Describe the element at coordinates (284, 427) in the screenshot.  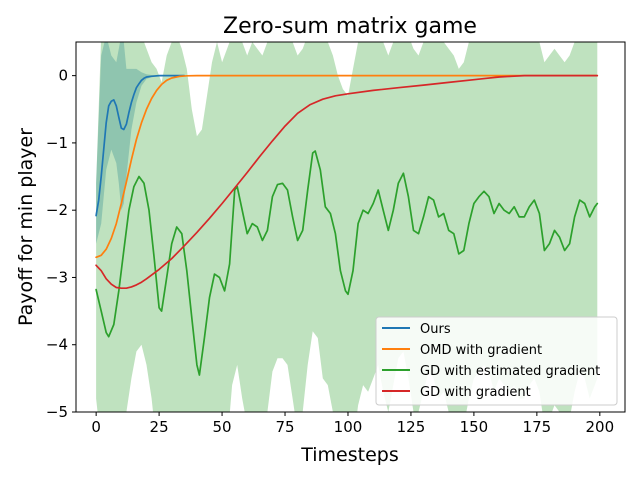
I see `x-tick-label: 75` at that location.